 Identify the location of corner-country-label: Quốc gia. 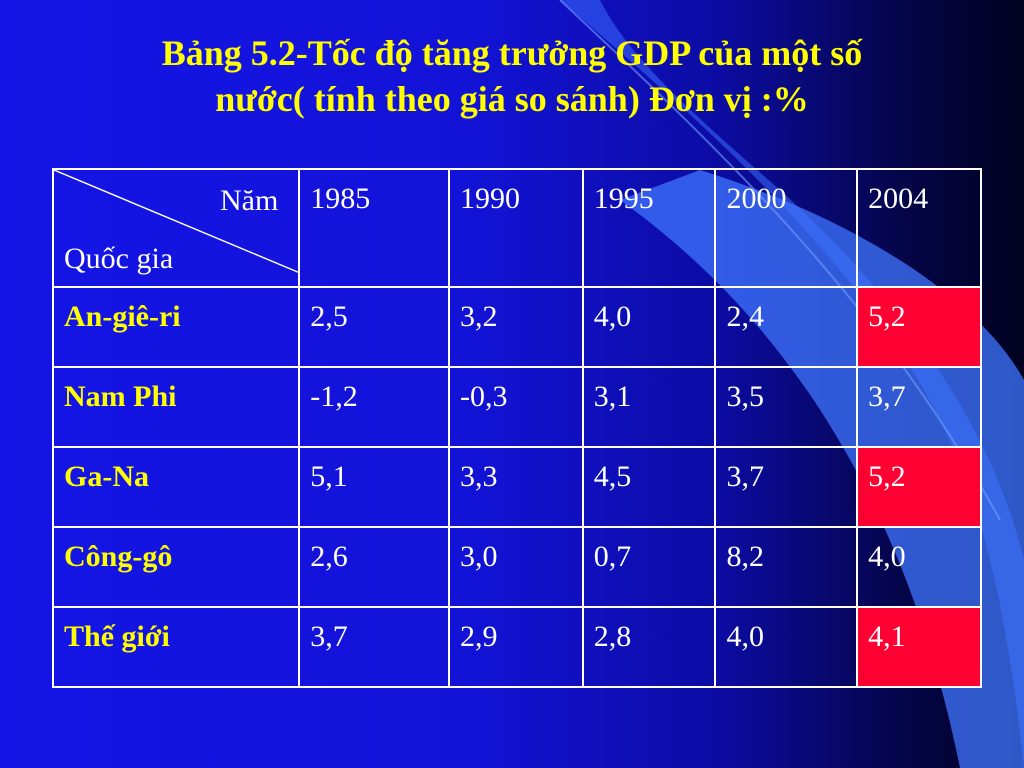
(119, 258).